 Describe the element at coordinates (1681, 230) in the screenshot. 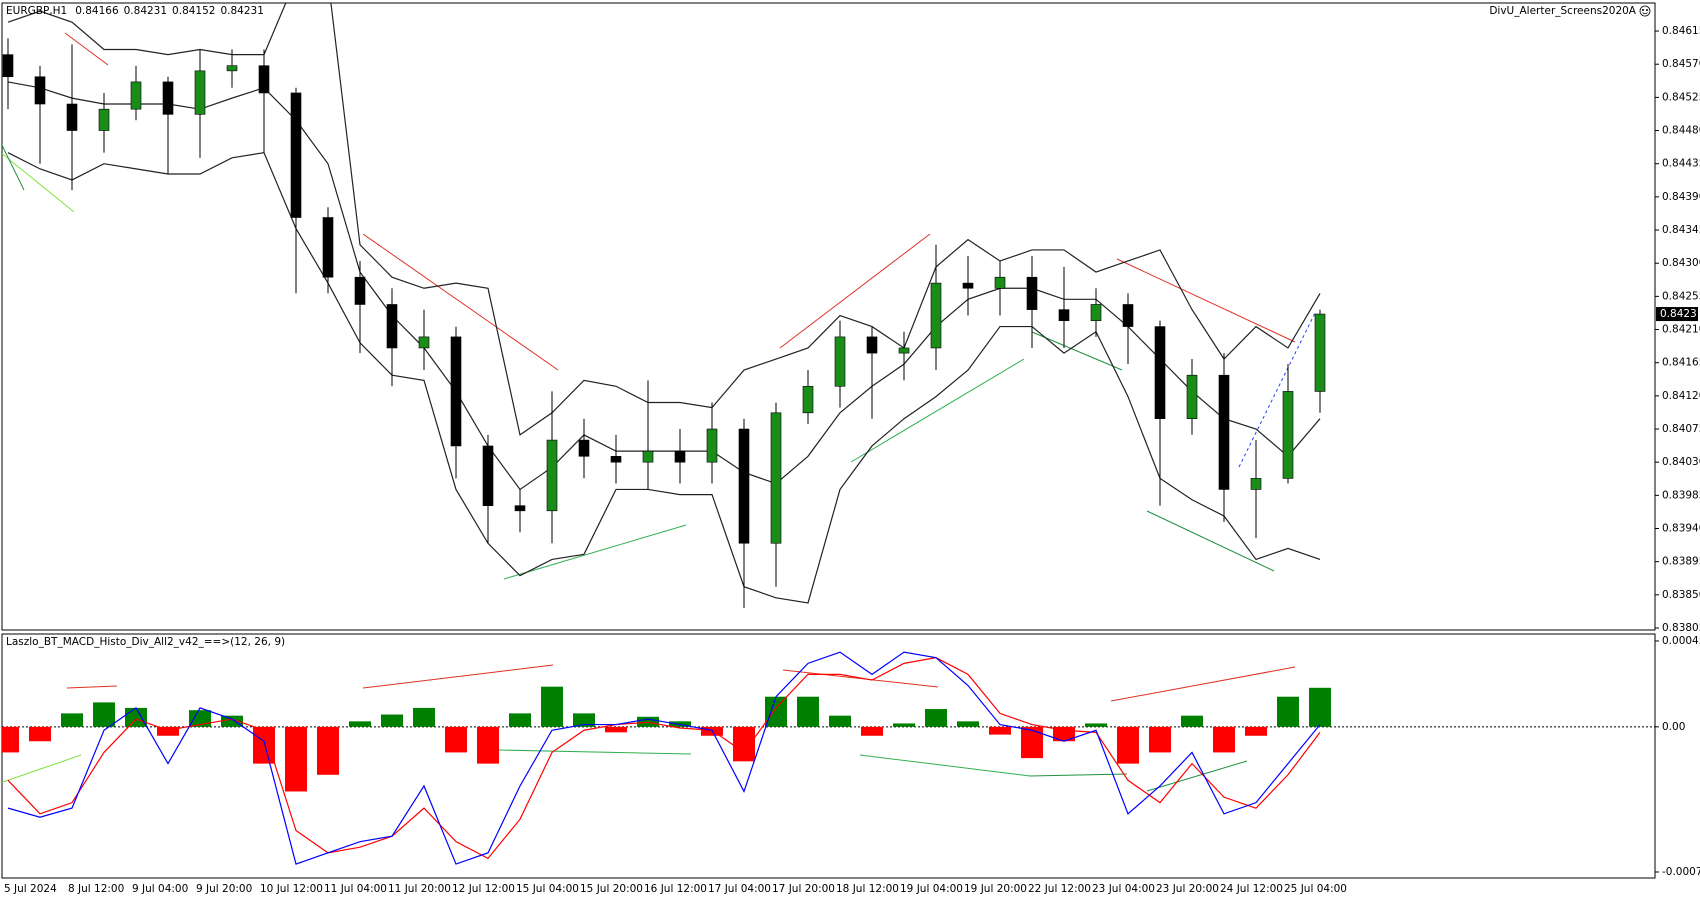

I see `y-tick-label: 0.84345` at that location.